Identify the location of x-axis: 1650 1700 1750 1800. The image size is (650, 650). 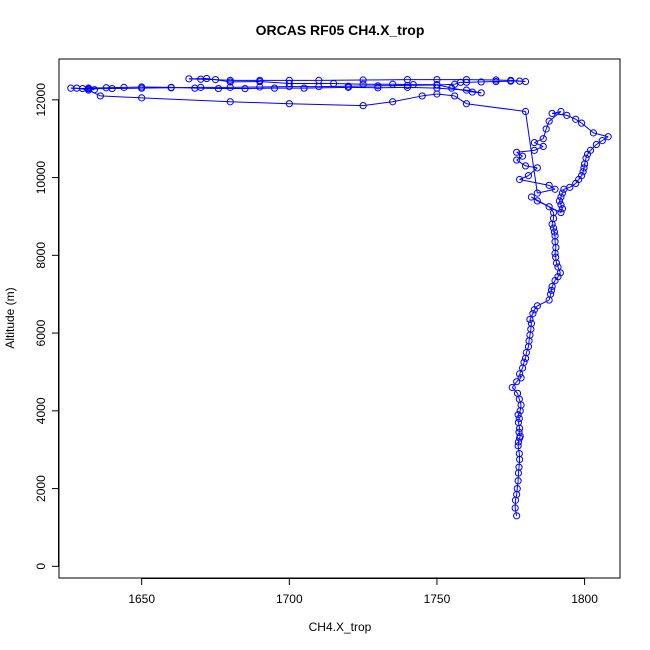
(363, 592).